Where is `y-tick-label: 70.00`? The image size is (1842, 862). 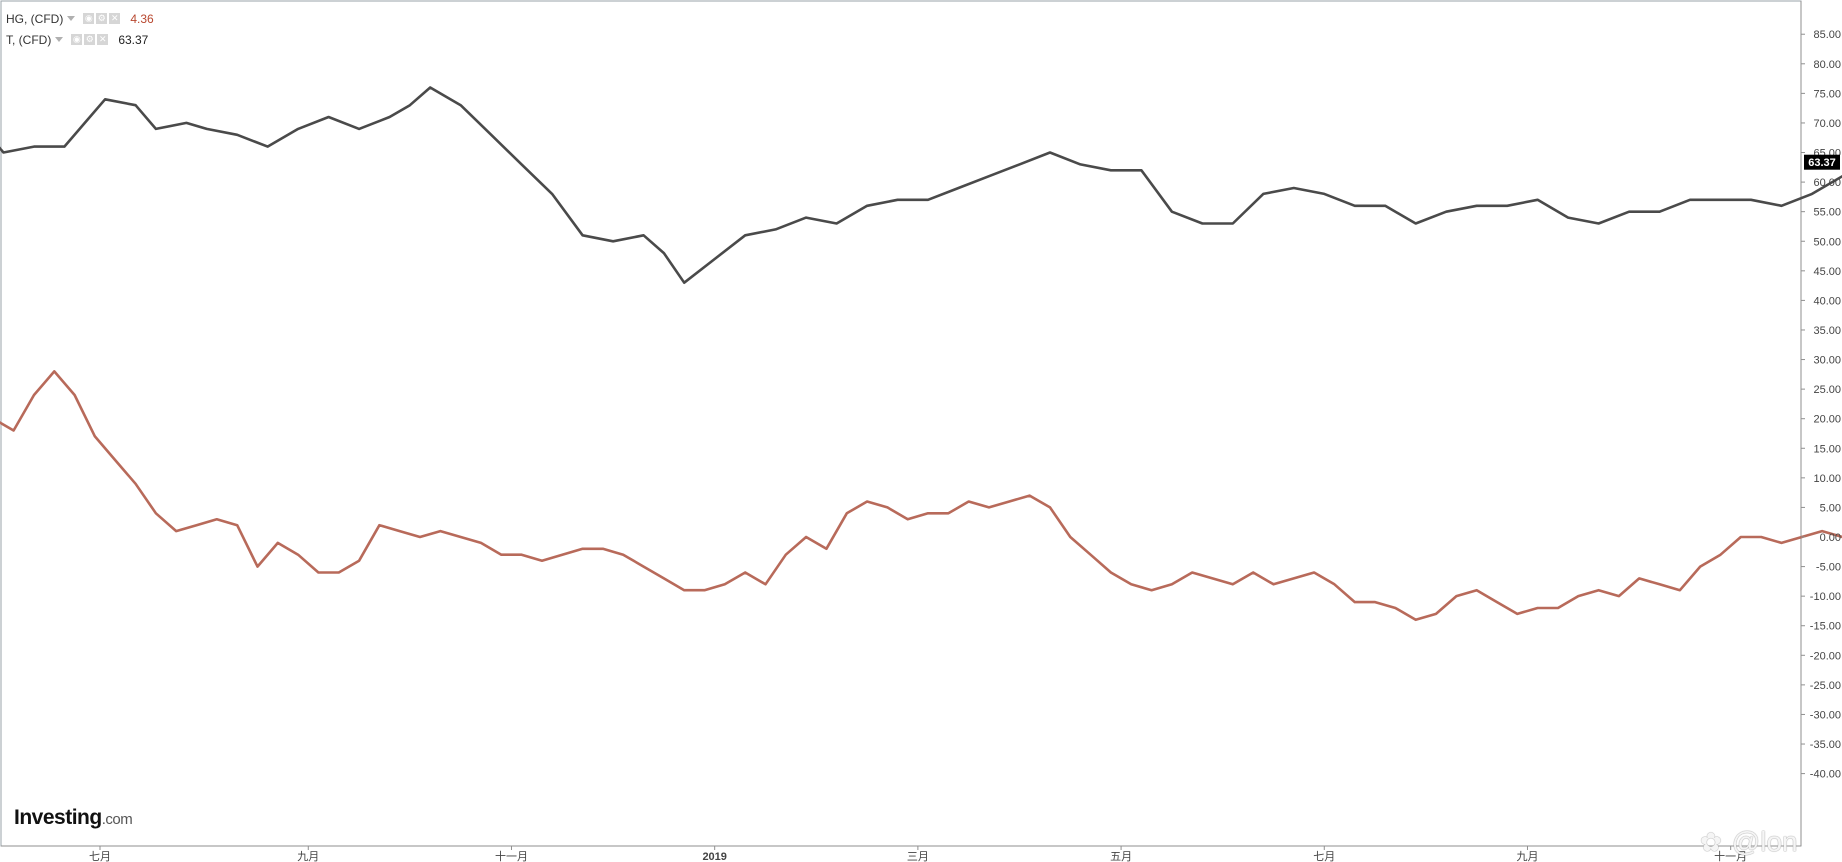
y-tick-label: 70.00 is located at coordinates (1827, 124).